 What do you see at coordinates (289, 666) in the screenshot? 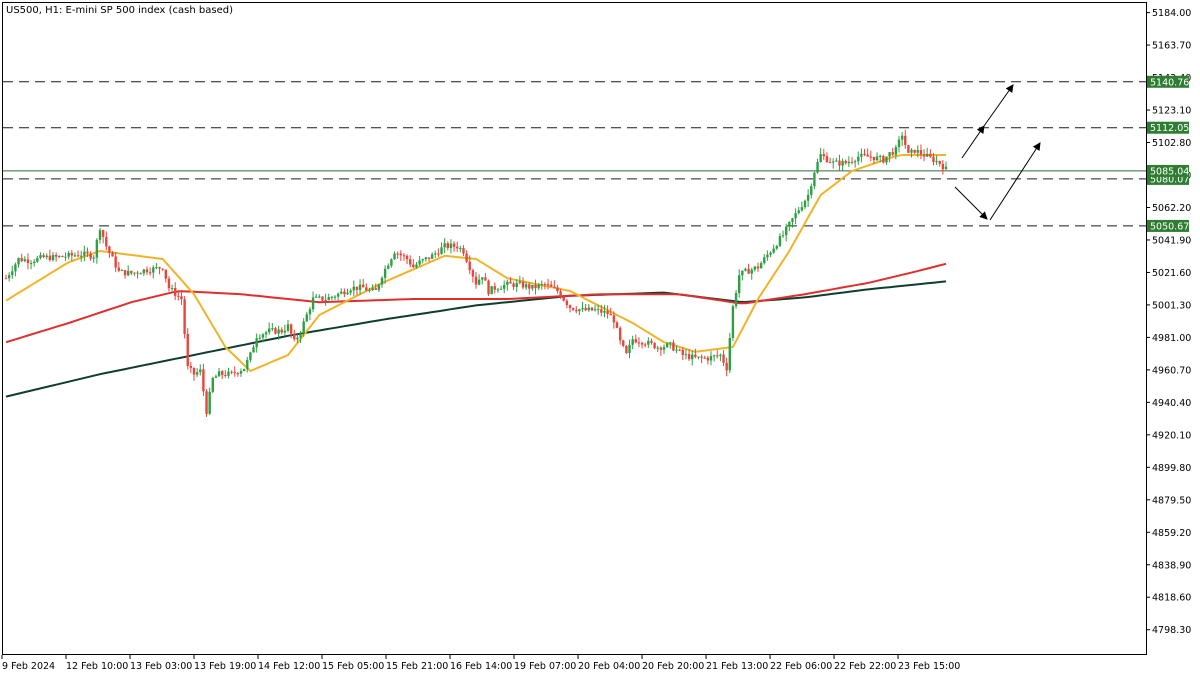
I see `x-tick-label: 14 Feb 12:00` at bounding box center [289, 666].